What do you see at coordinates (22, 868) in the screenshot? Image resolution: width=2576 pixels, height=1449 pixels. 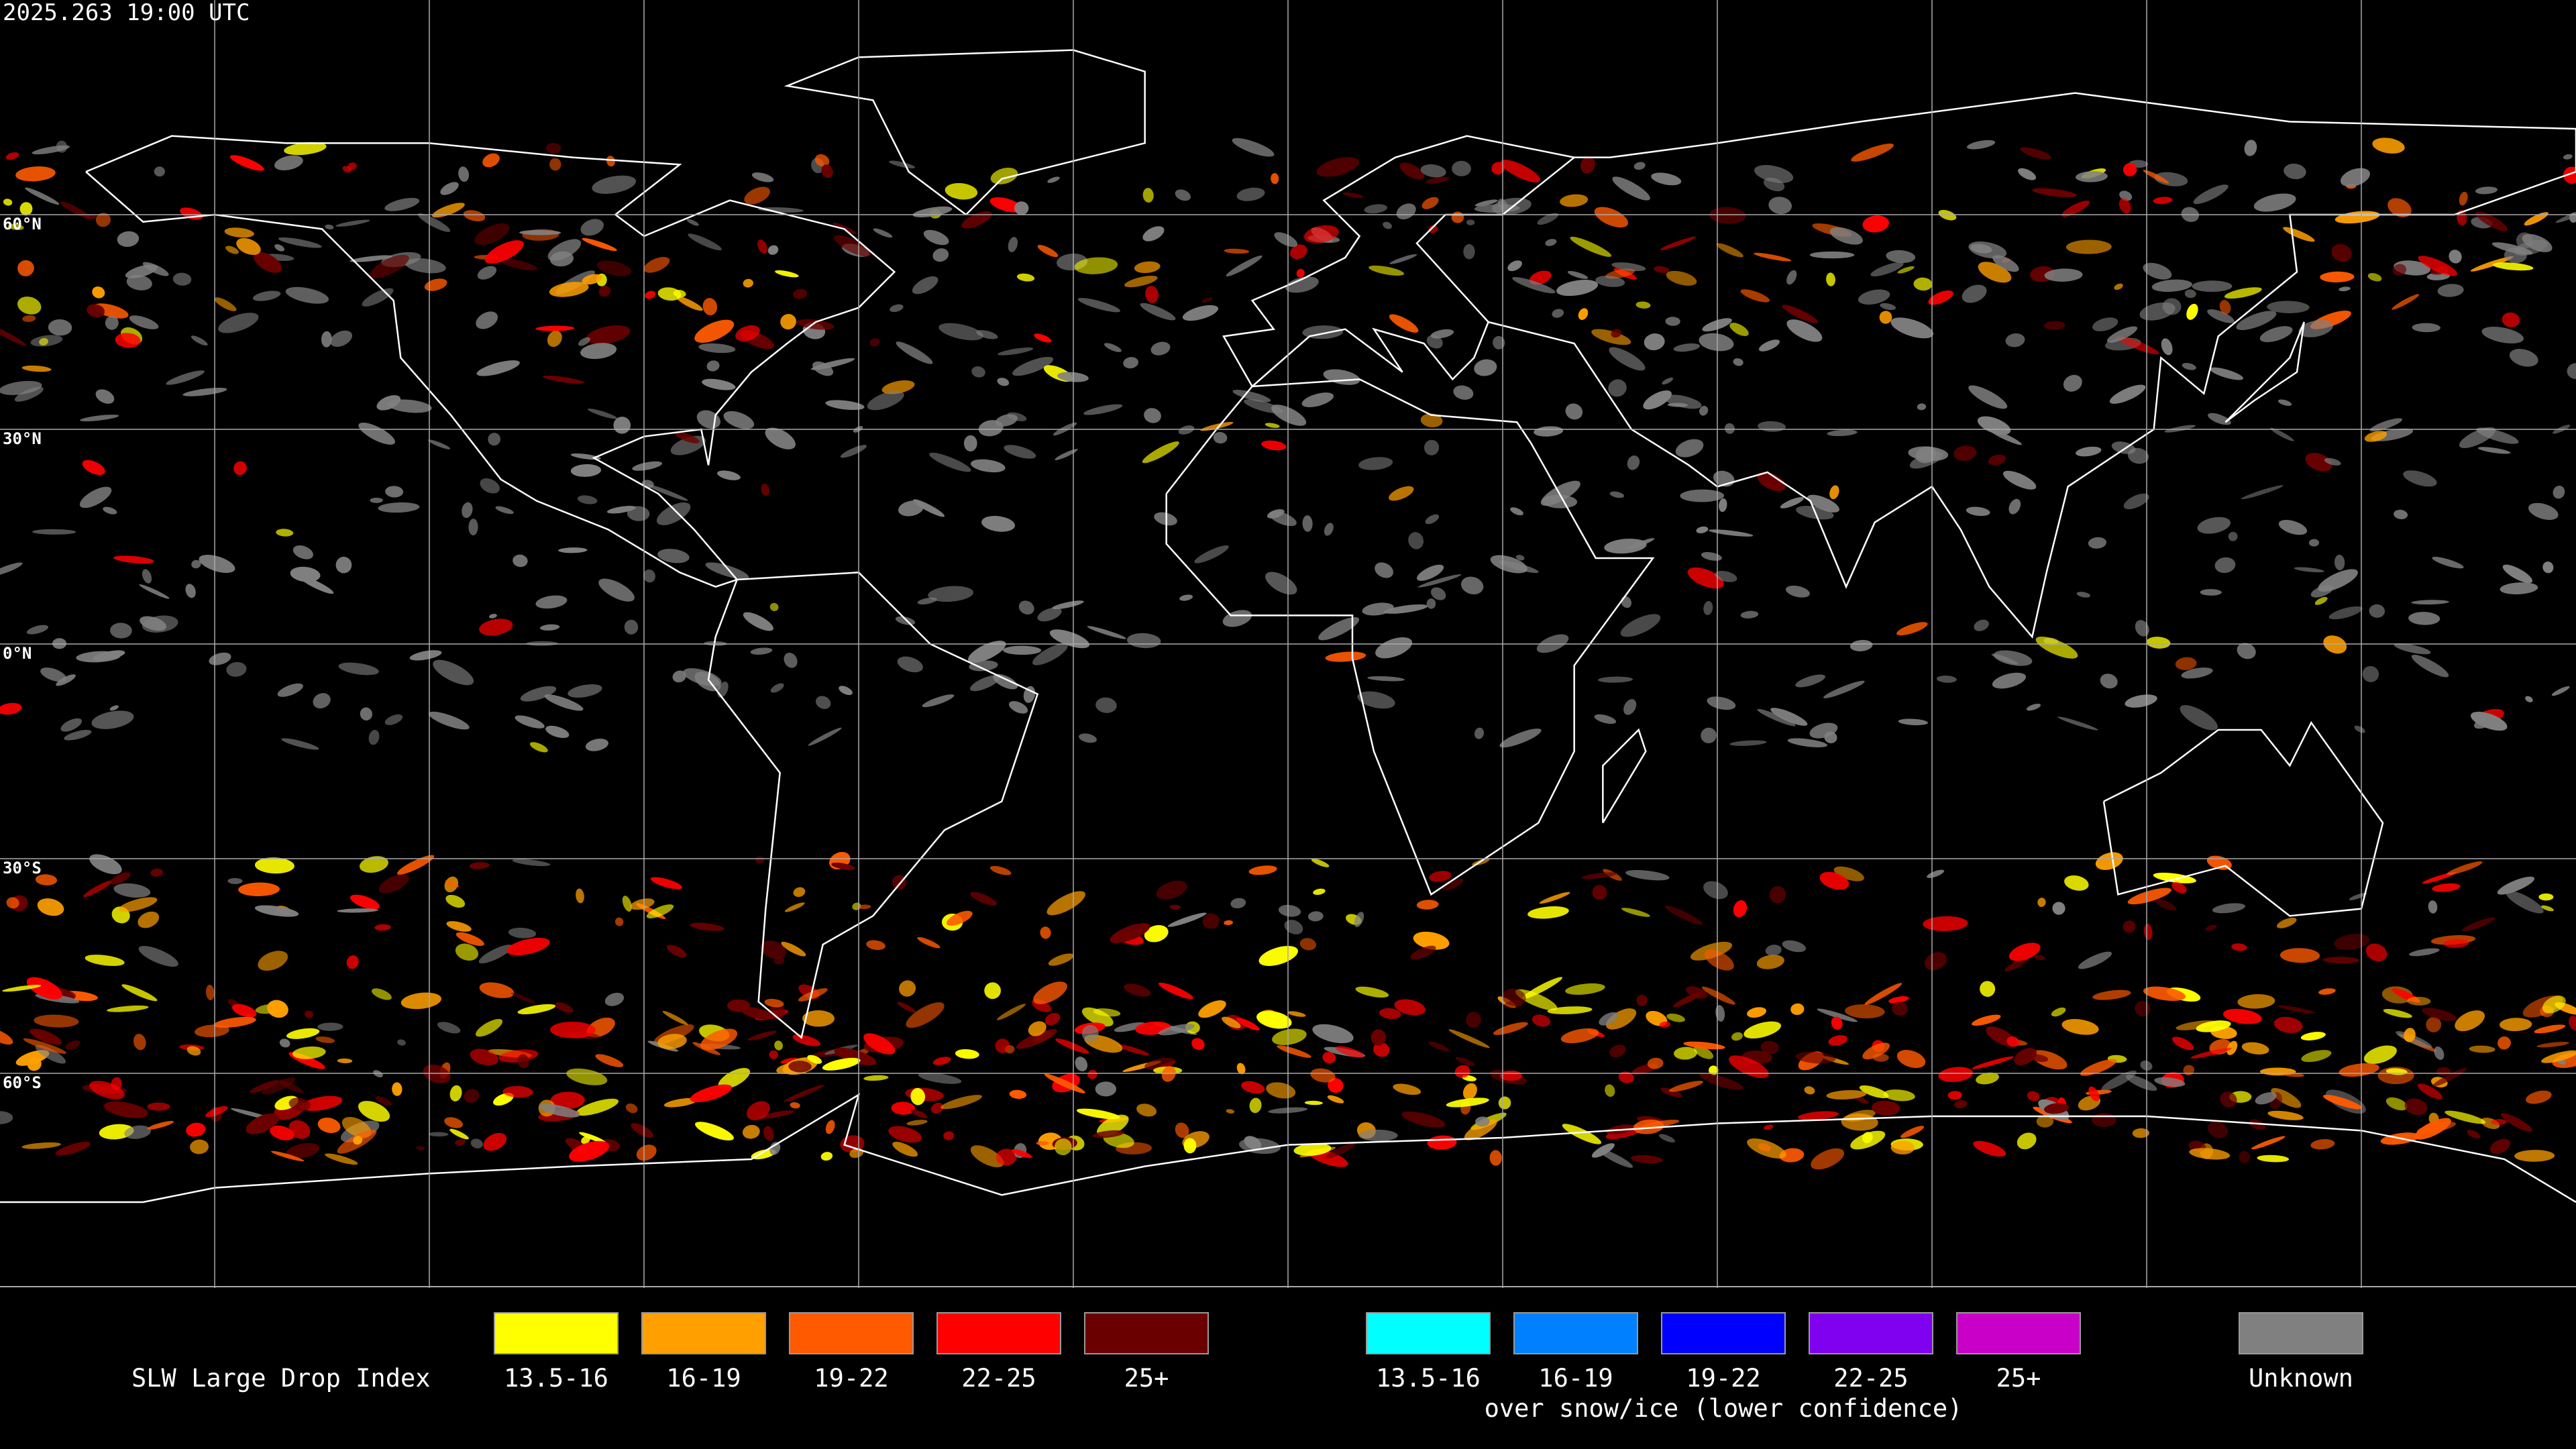 I see `latitude-label: 30°S` at bounding box center [22, 868].